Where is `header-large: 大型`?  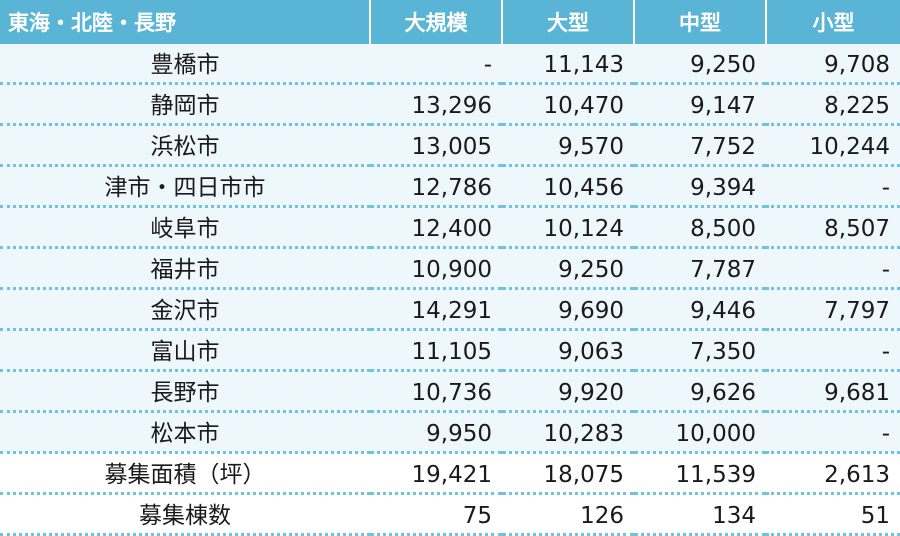
header-large: 大型 is located at coordinates (567, 22).